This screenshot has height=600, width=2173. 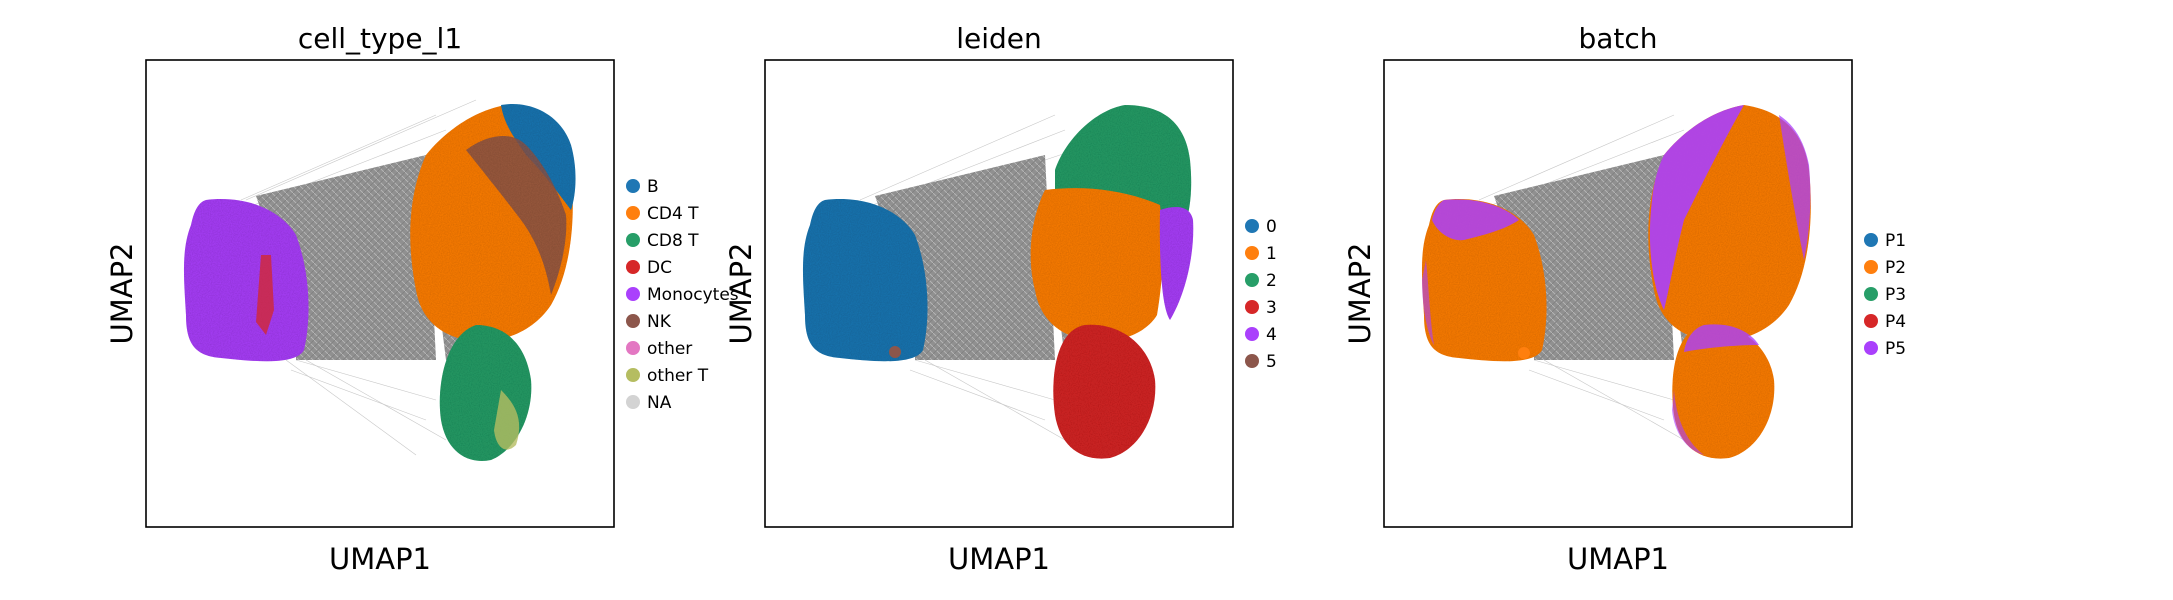 What do you see at coordinates (1895, 268) in the screenshot?
I see `legend-label: P2` at bounding box center [1895, 268].